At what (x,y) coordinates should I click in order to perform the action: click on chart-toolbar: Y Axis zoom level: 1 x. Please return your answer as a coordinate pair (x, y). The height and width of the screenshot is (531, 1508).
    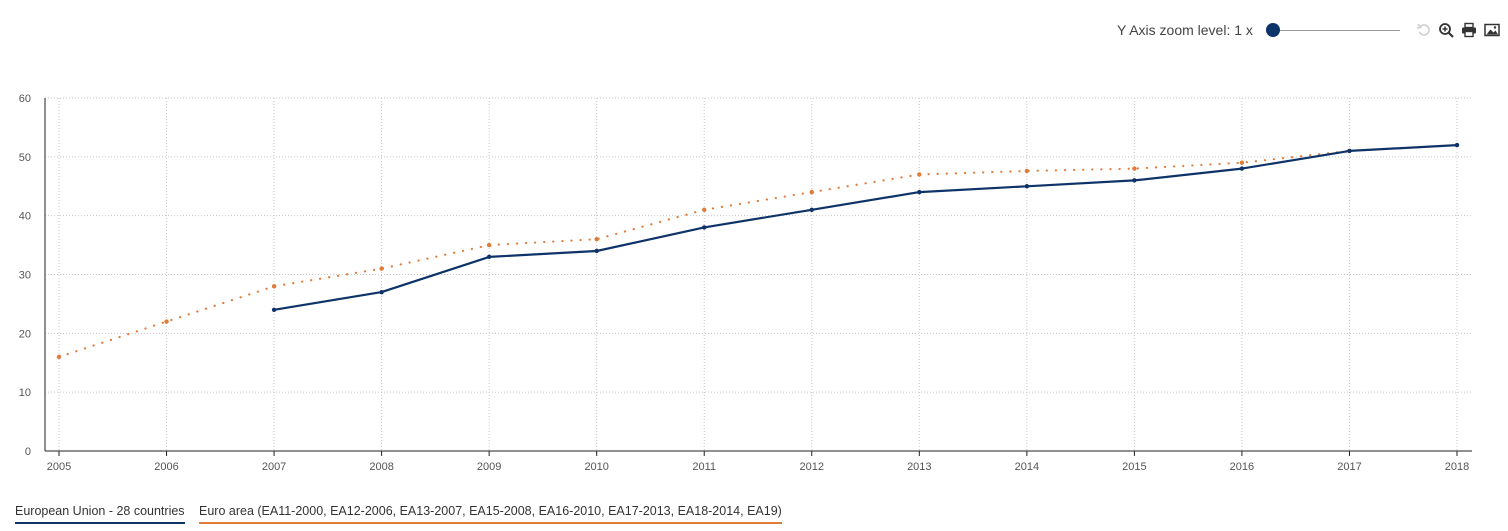
    Looking at the image, I should click on (754, 31).